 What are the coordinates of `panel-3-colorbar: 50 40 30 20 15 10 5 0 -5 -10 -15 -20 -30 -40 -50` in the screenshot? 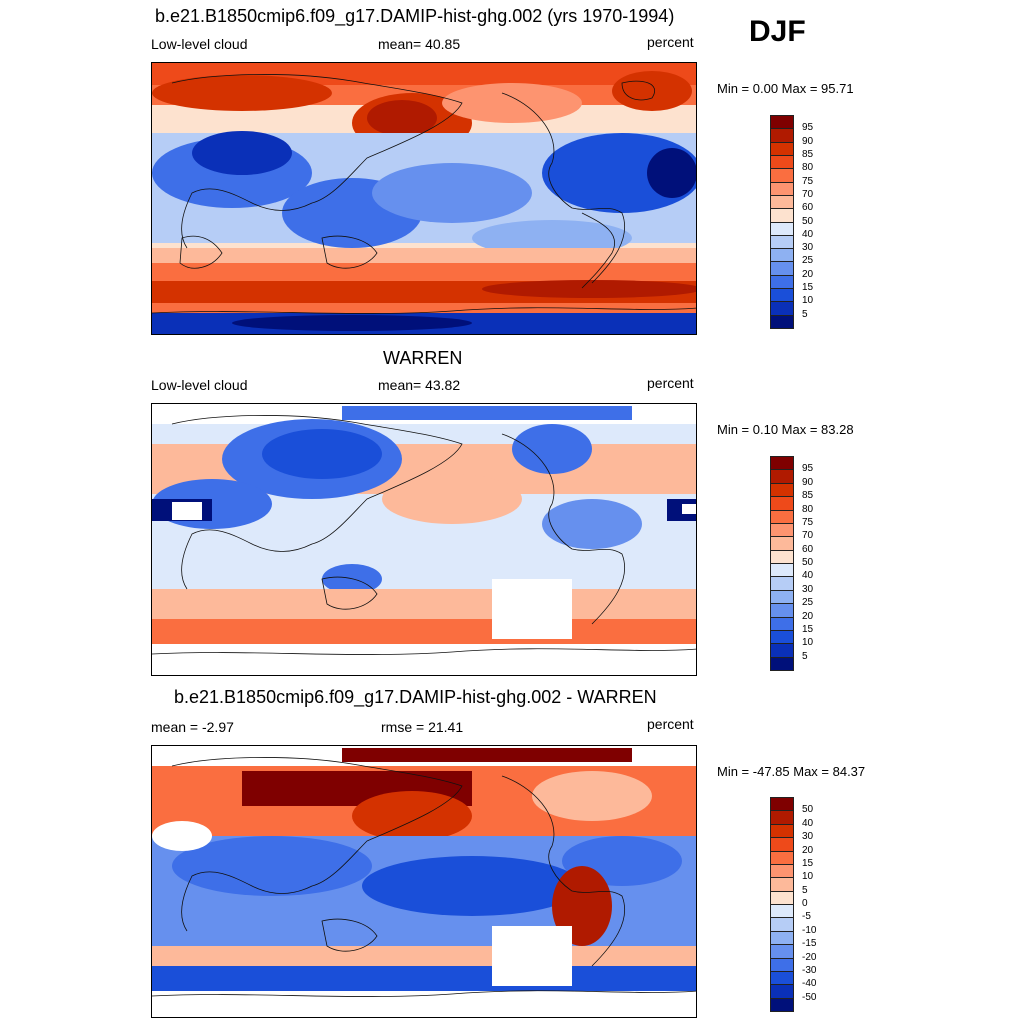 It's located at (793, 904).